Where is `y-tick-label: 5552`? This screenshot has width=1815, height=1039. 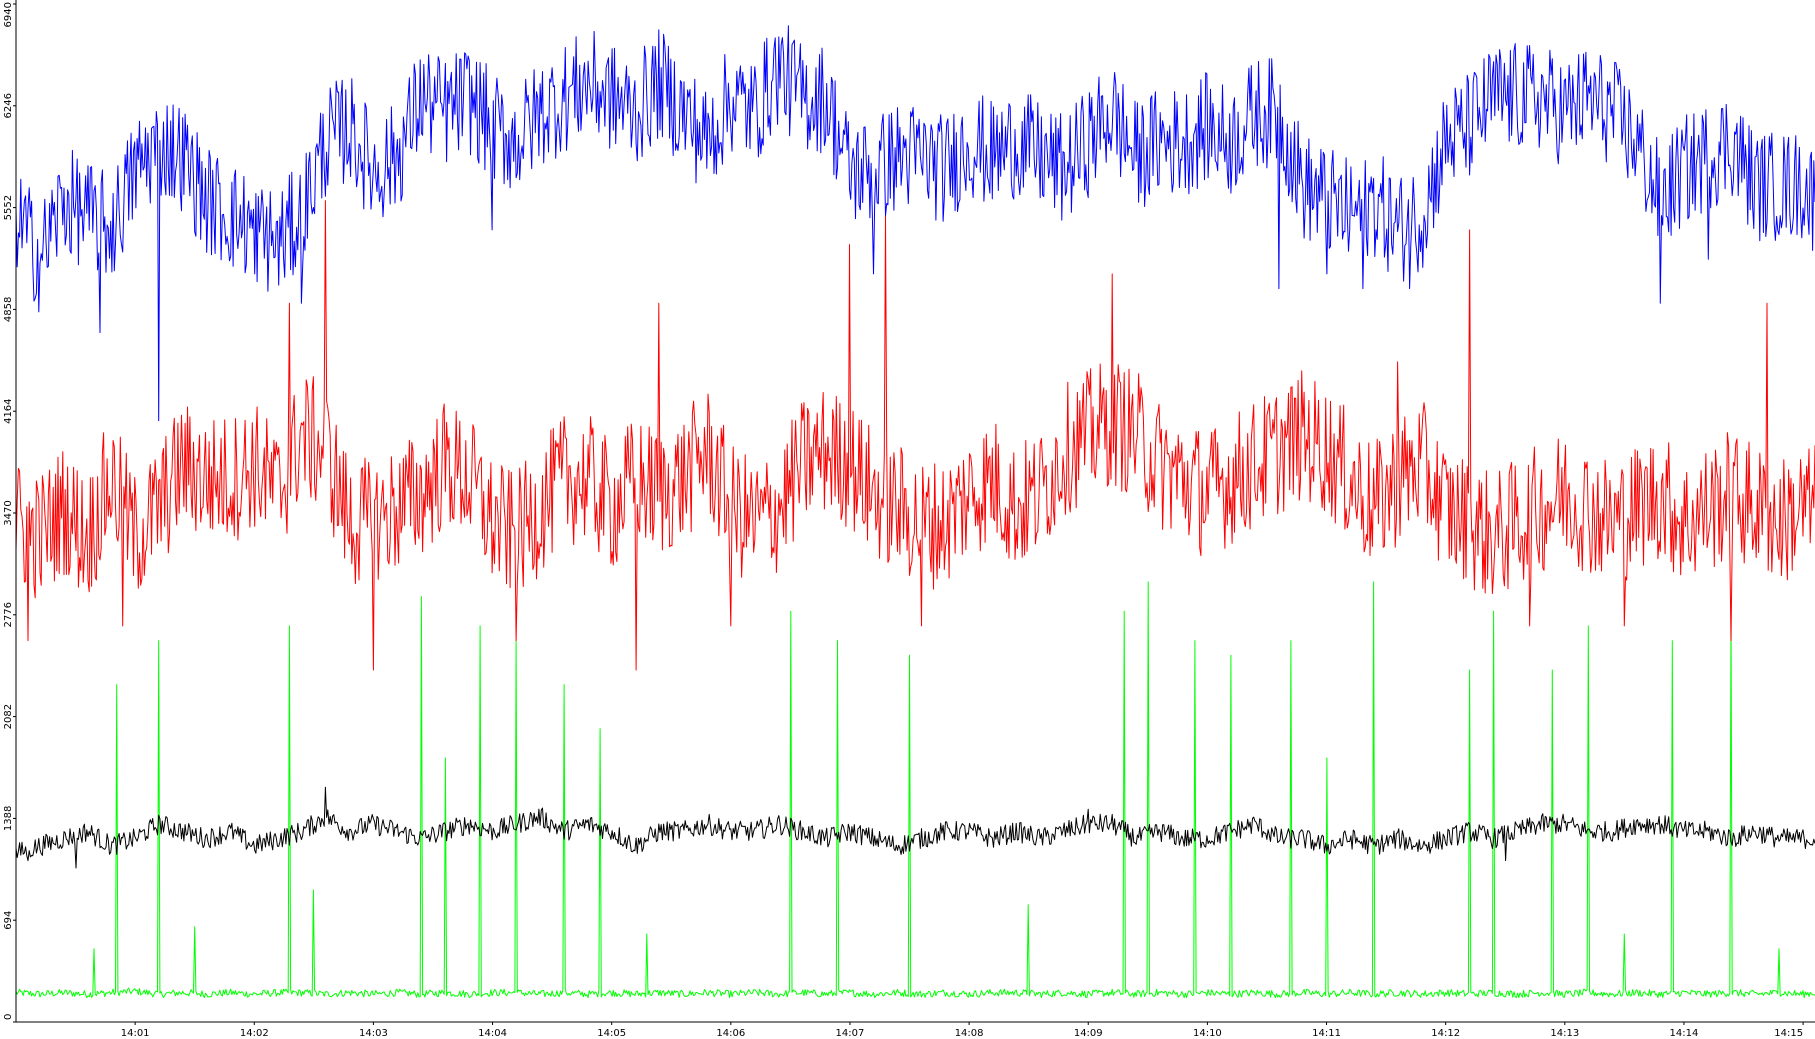
y-tick-label: 5552 is located at coordinates (8, 207).